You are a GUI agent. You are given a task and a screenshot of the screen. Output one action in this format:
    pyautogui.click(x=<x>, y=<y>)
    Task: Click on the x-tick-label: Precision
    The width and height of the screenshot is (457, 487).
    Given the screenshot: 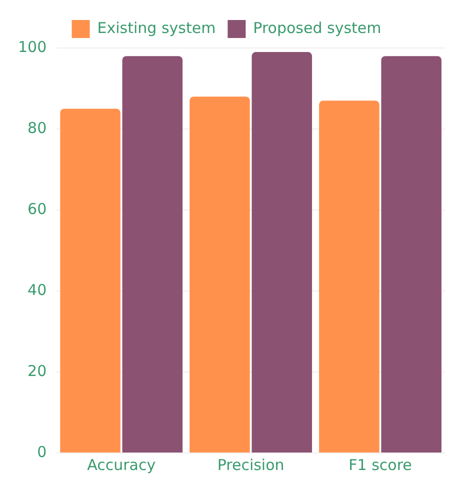 What is the action you would take?
    pyautogui.click(x=250, y=465)
    